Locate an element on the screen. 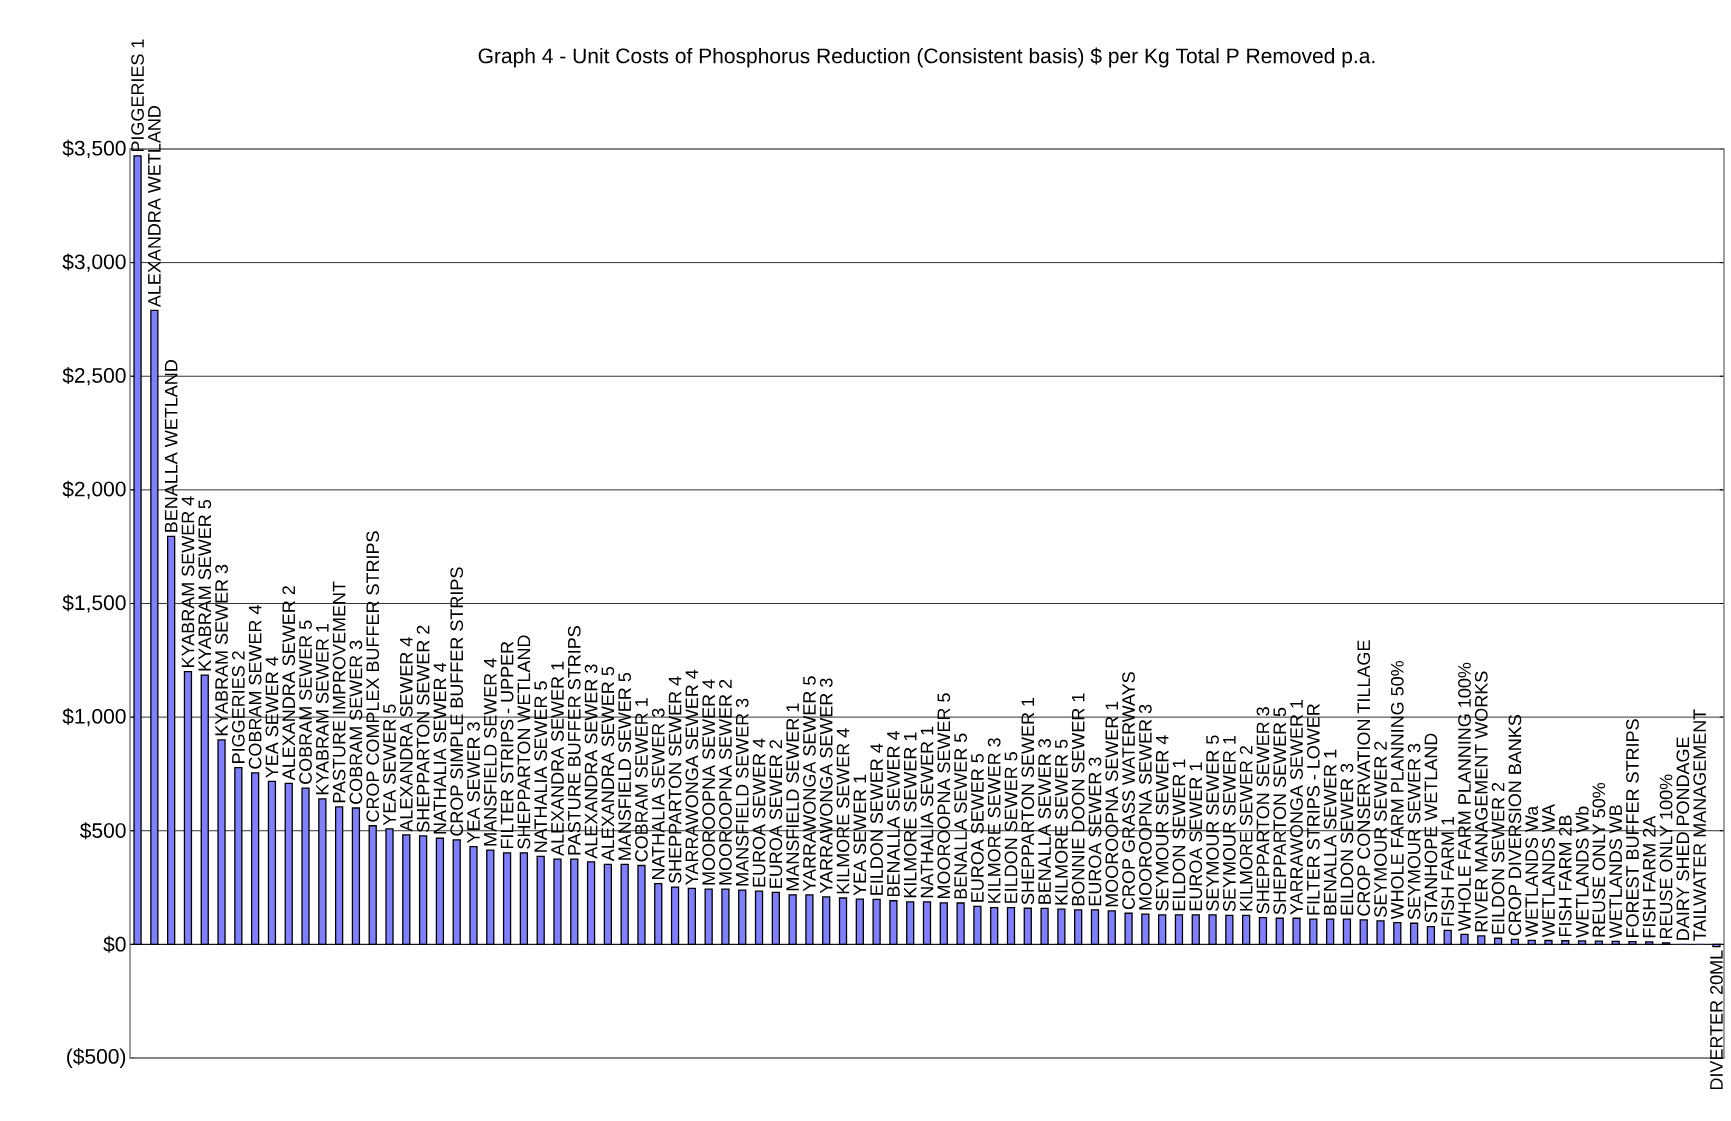  x-tick-label: YEA SEWER 3 is located at coordinates (473, 783).